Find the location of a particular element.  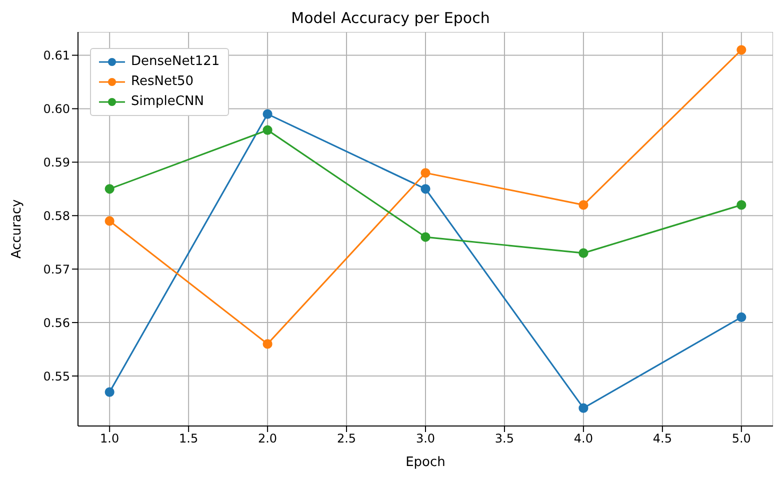

x-axis-title: Epoch is located at coordinates (426, 462).